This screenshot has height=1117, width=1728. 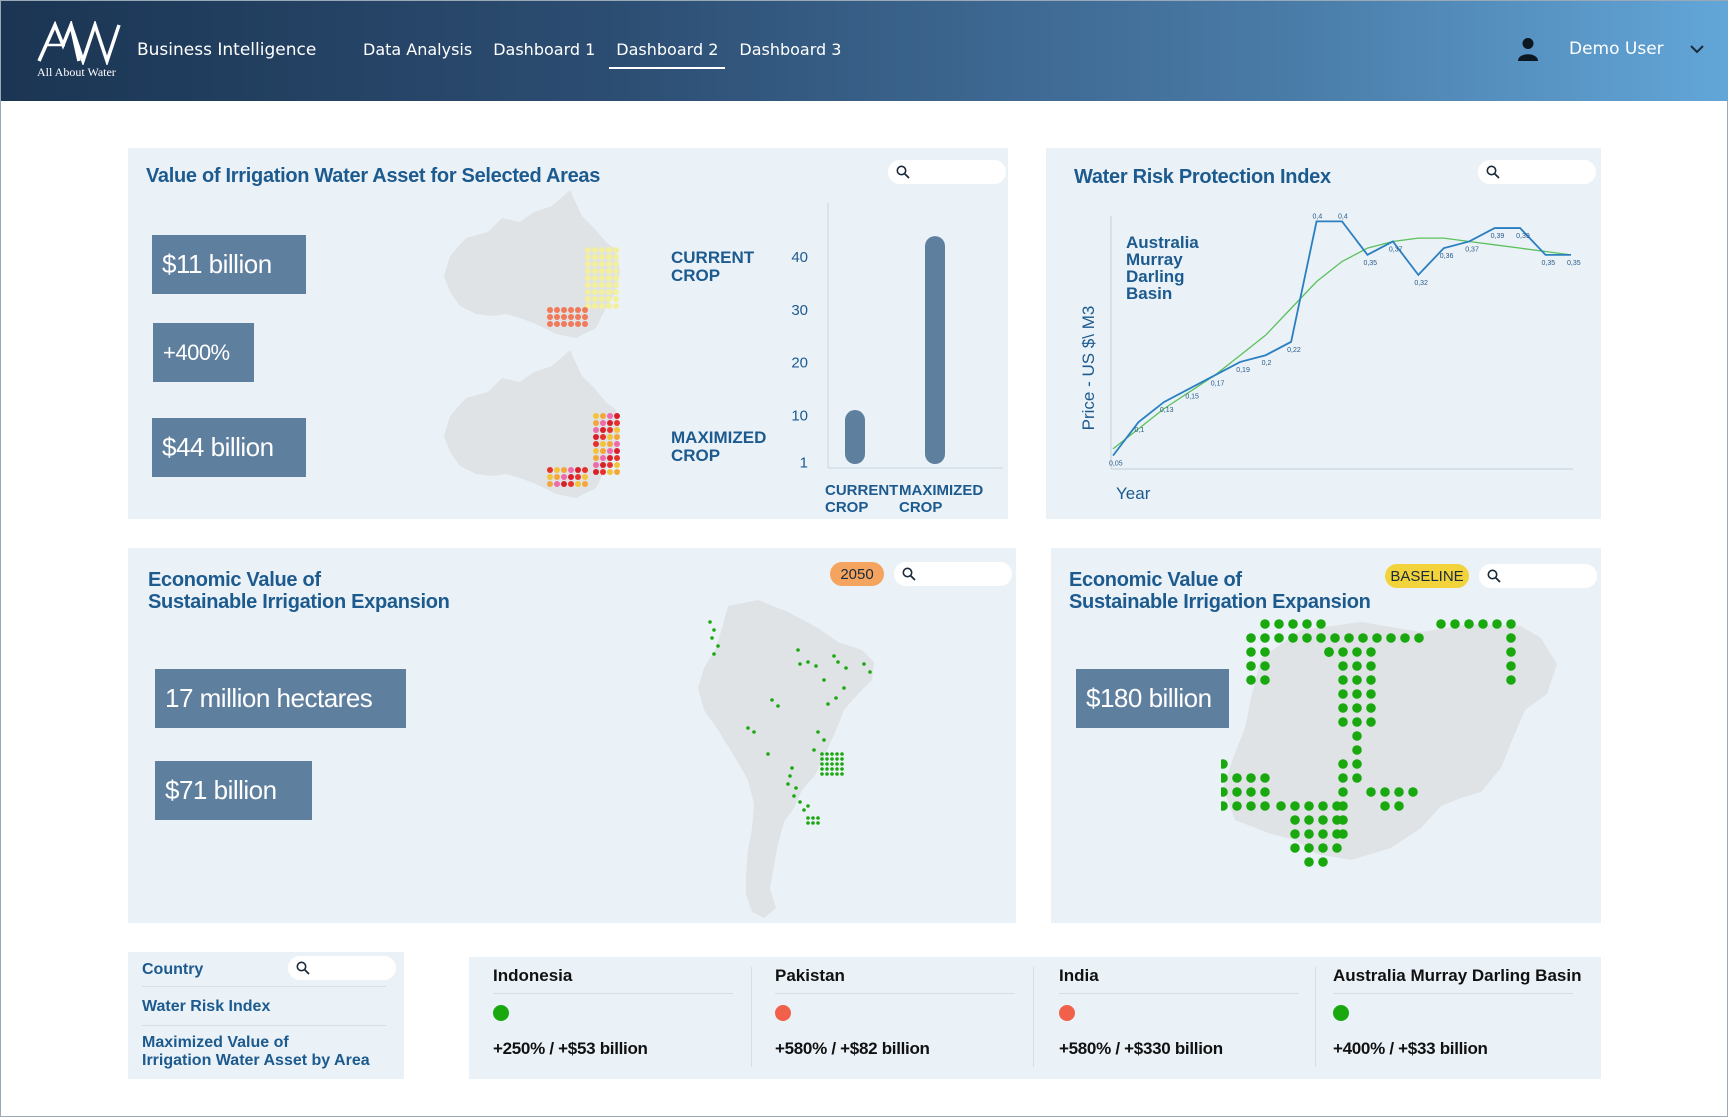 What do you see at coordinates (810, 975) in the screenshot?
I see `country-name: Pakistan` at bounding box center [810, 975].